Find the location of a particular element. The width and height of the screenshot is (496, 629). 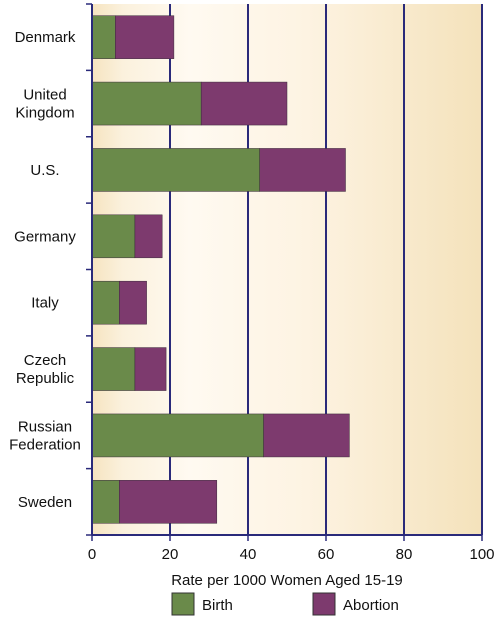

category-label: Czech Republic is located at coordinates (45, 369).